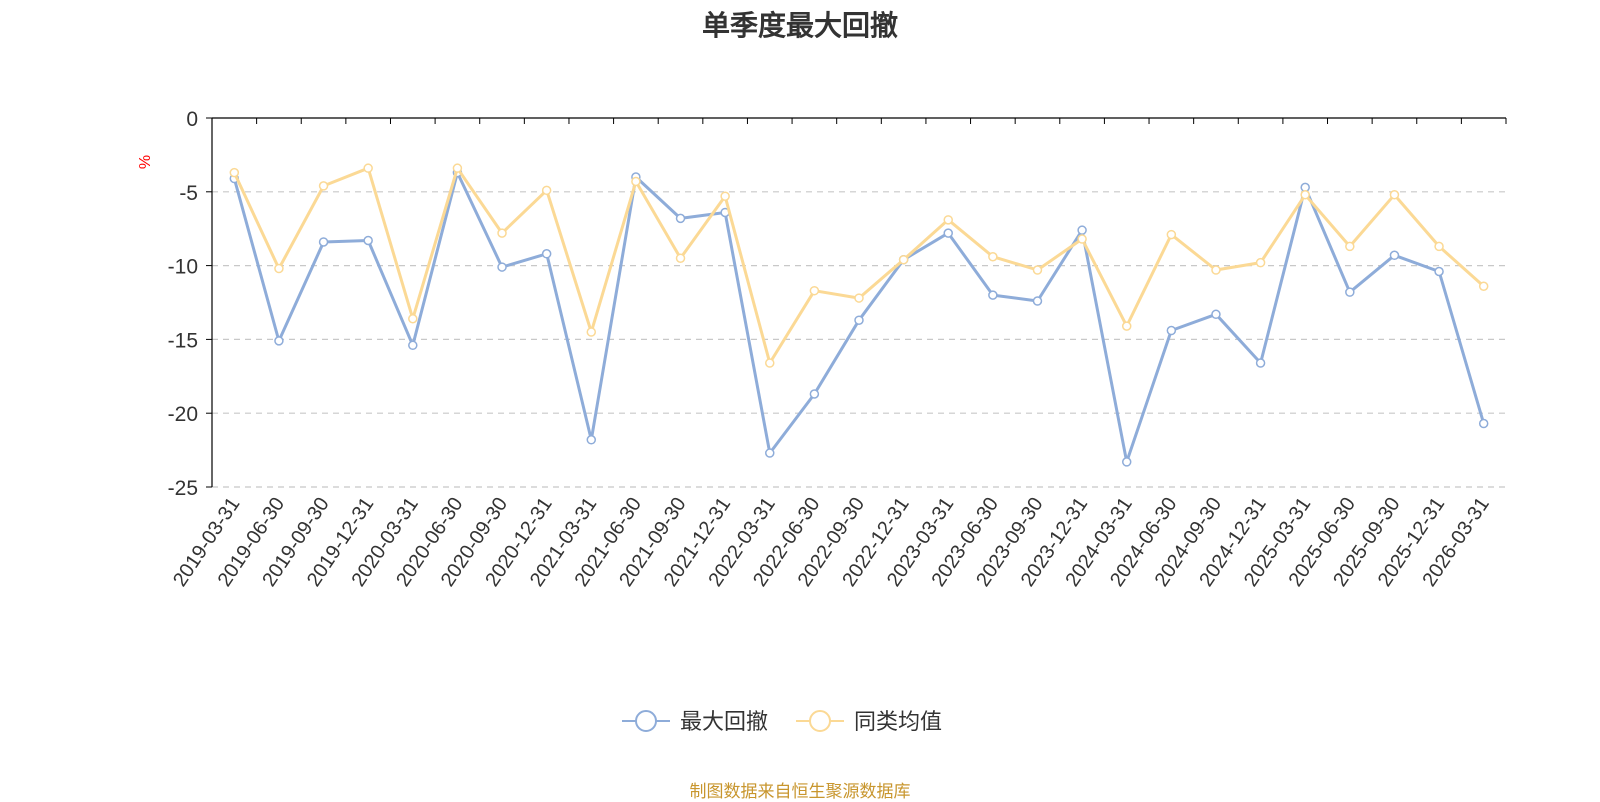  Describe the element at coordinates (183, 414) in the screenshot. I see `y-tick-label: -20` at that location.